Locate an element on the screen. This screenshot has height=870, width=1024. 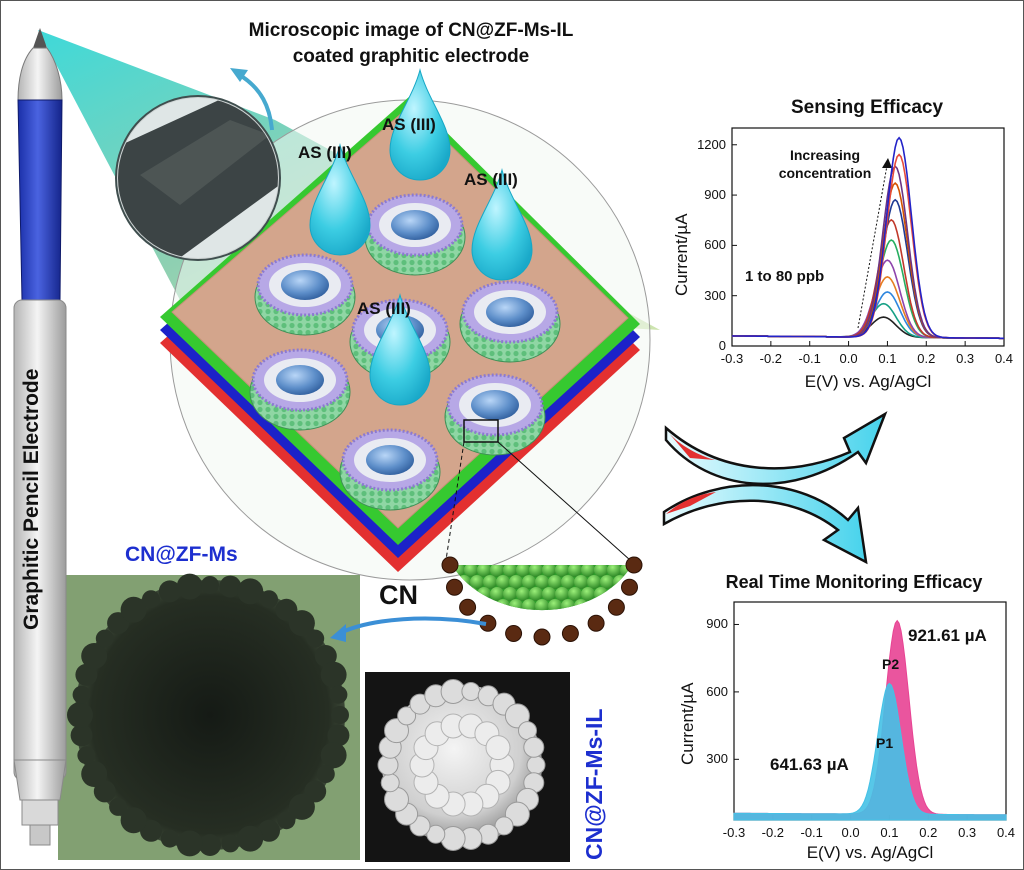
sensing-xlabel: E(V) vs. Ag/AgCl is located at coordinates (868, 381).